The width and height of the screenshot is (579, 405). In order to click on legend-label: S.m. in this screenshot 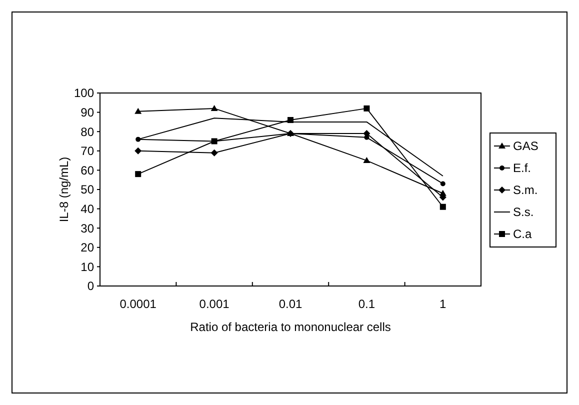, I will do `click(525, 190)`.